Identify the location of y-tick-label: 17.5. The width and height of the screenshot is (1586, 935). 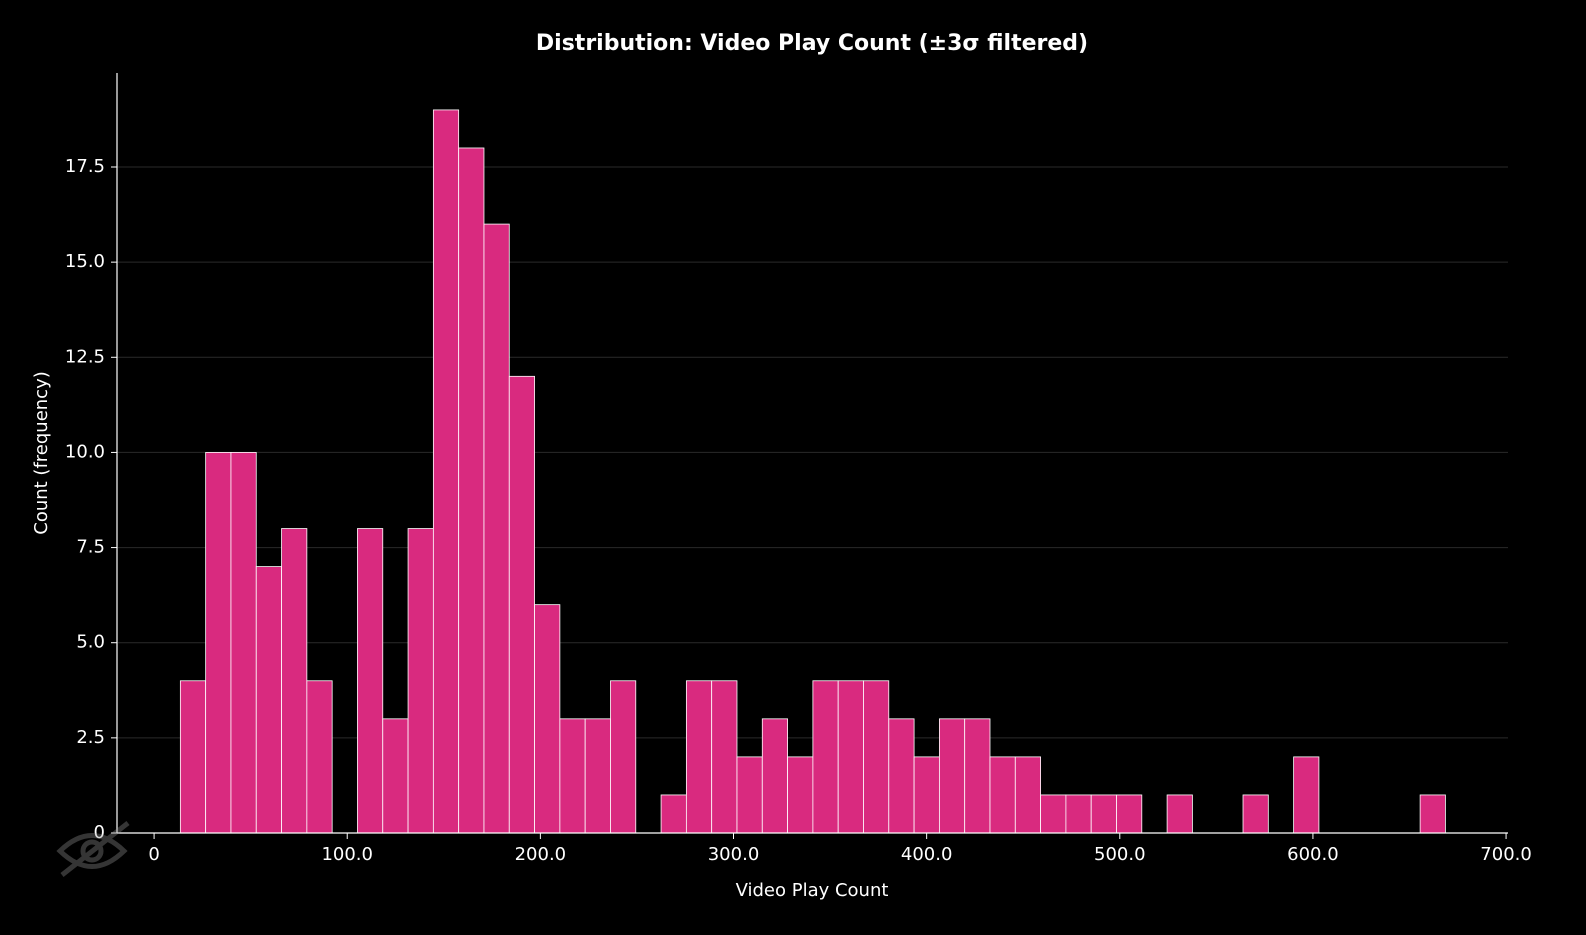
(85, 166).